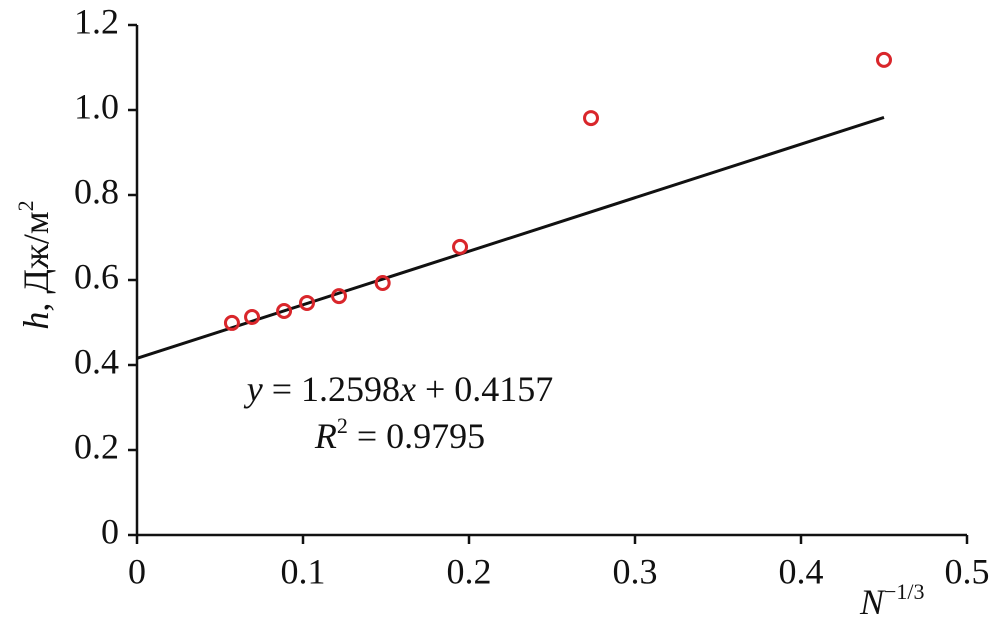 The image size is (997, 632). What do you see at coordinates (253, 389) in the screenshot?
I see `eq-y: y` at bounding box center [253, 389].